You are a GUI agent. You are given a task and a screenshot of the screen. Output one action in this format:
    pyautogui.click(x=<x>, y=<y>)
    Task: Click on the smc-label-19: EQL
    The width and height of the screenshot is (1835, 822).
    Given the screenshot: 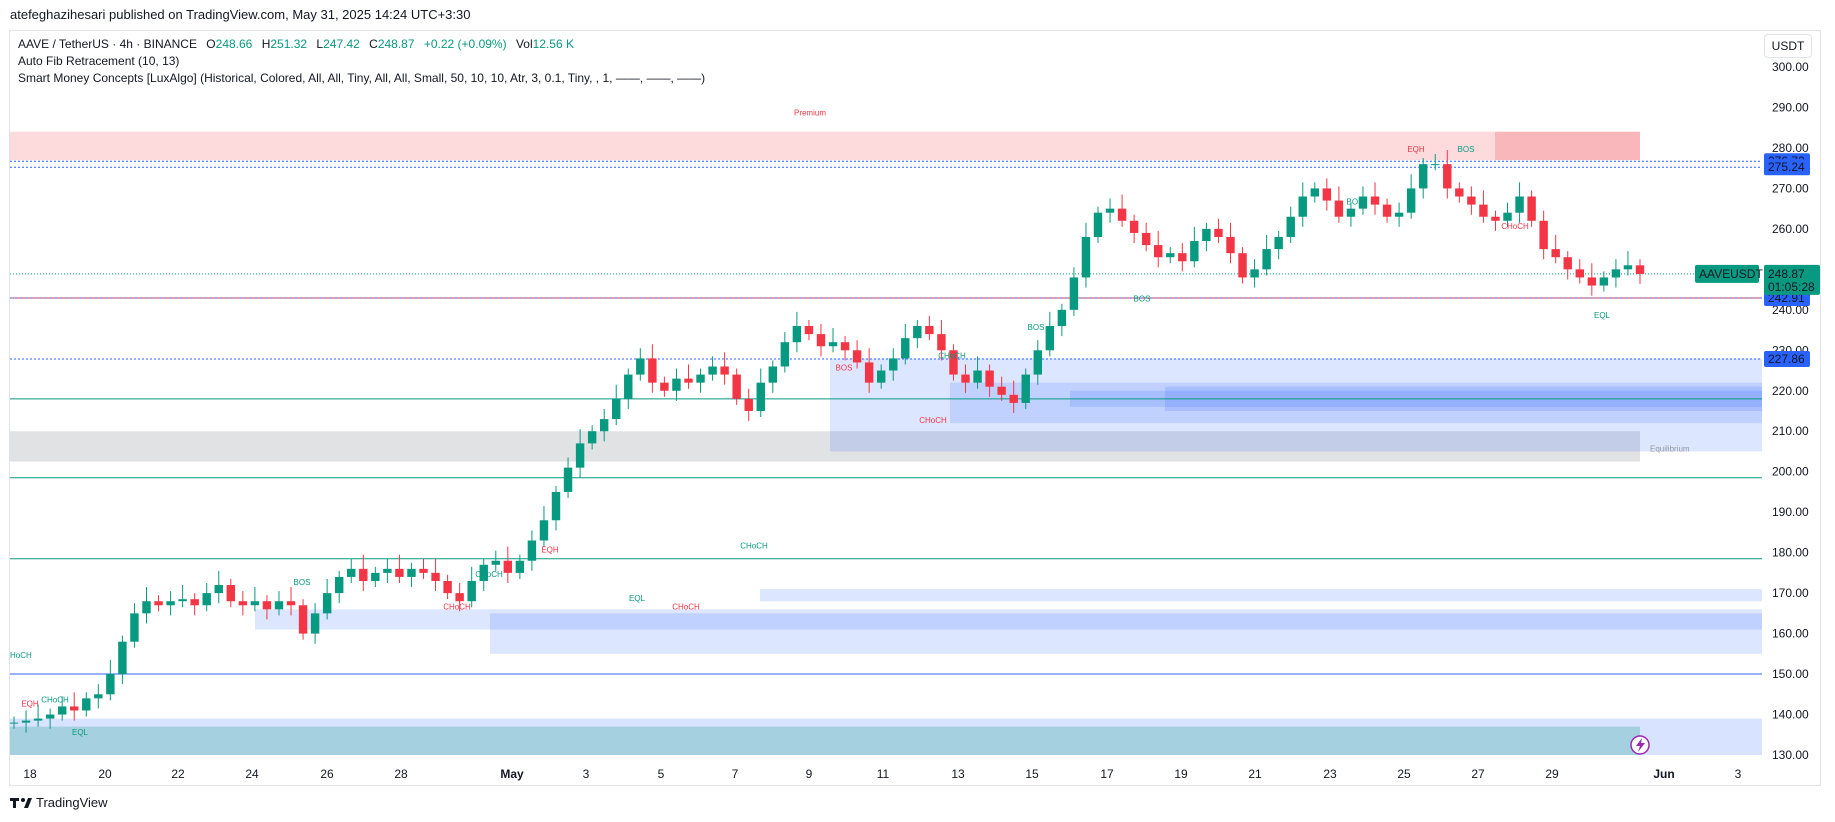 What is the action you would take?
    pyautogui.click(x=1602, y=315)
    